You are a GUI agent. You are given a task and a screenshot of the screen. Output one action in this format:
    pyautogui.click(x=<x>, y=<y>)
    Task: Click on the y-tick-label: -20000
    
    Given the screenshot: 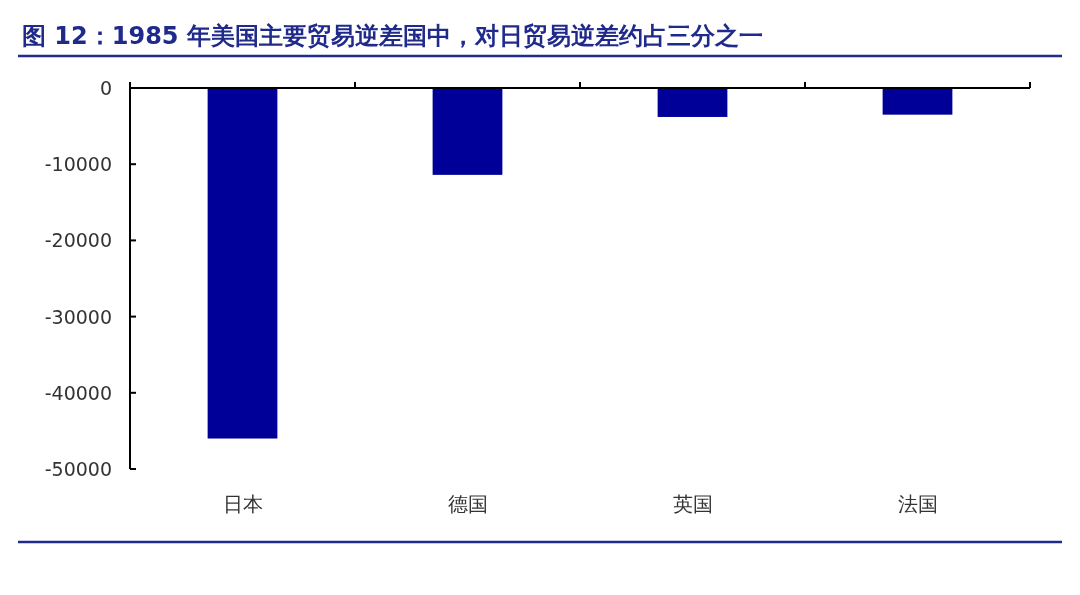 What is the action you would take?
    pyautogui.click(x=78, y=240)
    